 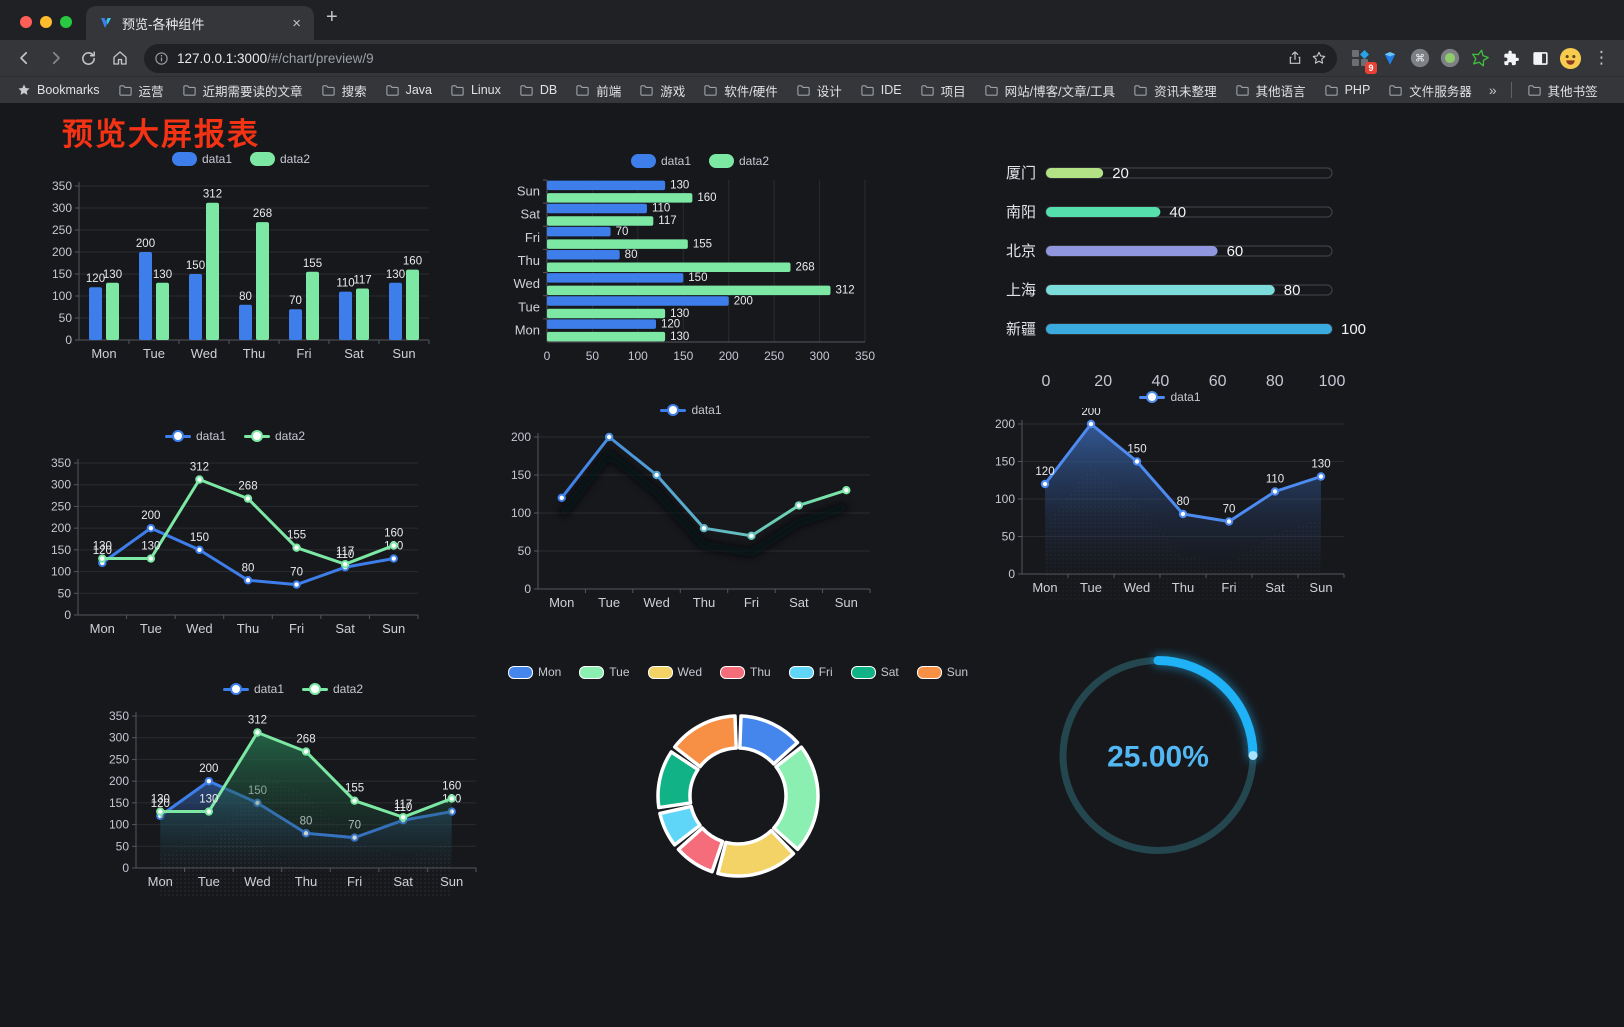 What do you see at coordinates (241, 159) in the screenshot?
I see `chart-legend: data1 data2` at bounding box center [241, 159].